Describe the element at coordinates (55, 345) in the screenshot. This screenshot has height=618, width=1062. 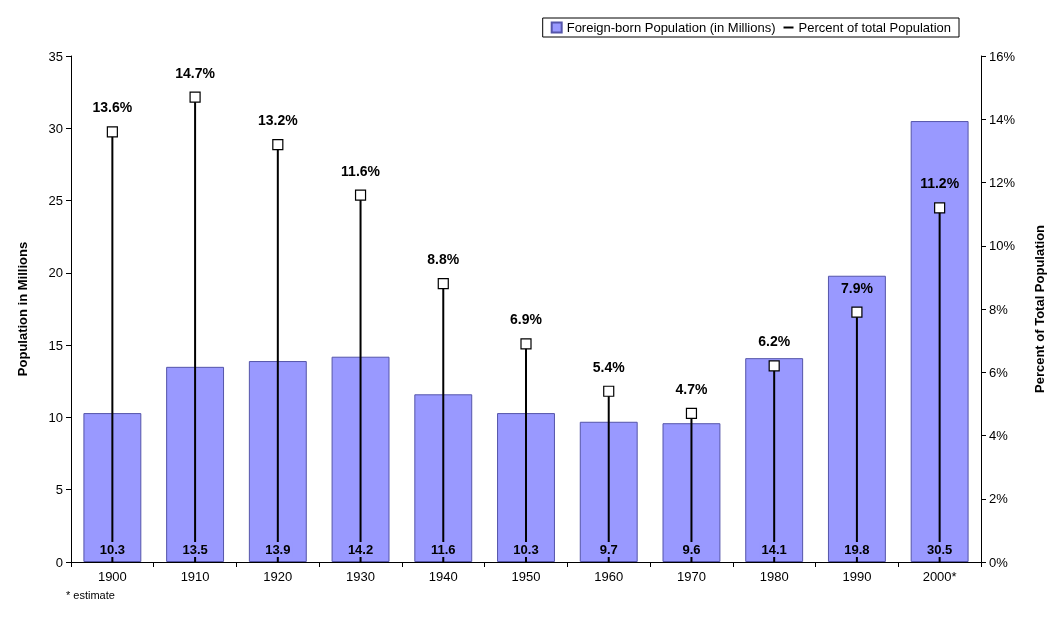
I see `y-tick-label: 15` at that location.